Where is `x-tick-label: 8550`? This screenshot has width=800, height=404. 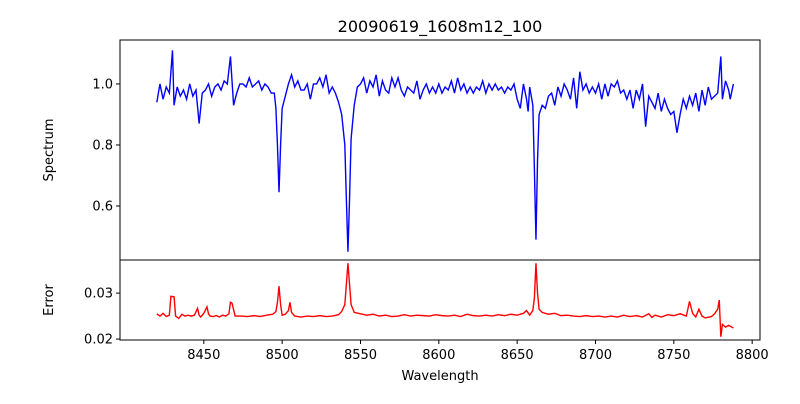 x-tick-label: 8550 is located at coordinates (360, 355).